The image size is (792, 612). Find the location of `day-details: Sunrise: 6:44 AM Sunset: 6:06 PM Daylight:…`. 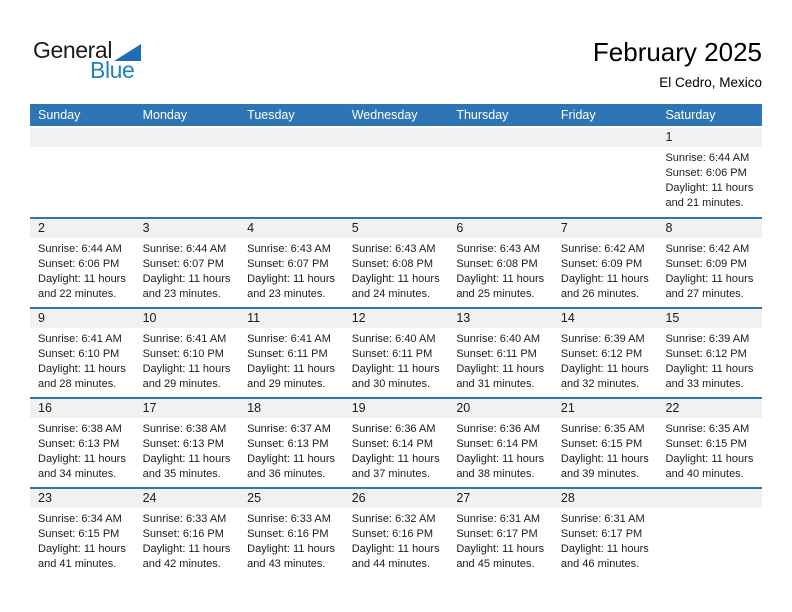

day-details: Sunrise: 6:44 AM Sunset: 6:06 PM Daylight:… is located at coordinates (709, 179).